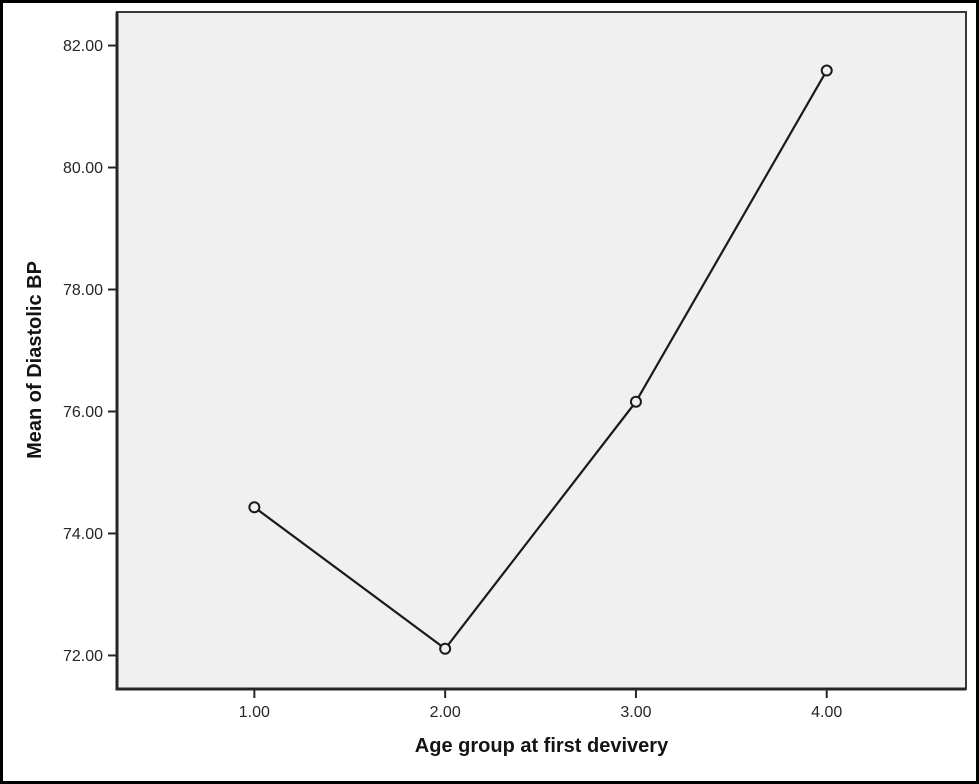  What do you see at coordinates (35, 360) in the screenshot?
I see `y-axis-title: Mean of Diastolic BP` at bounding box center [35, 360].